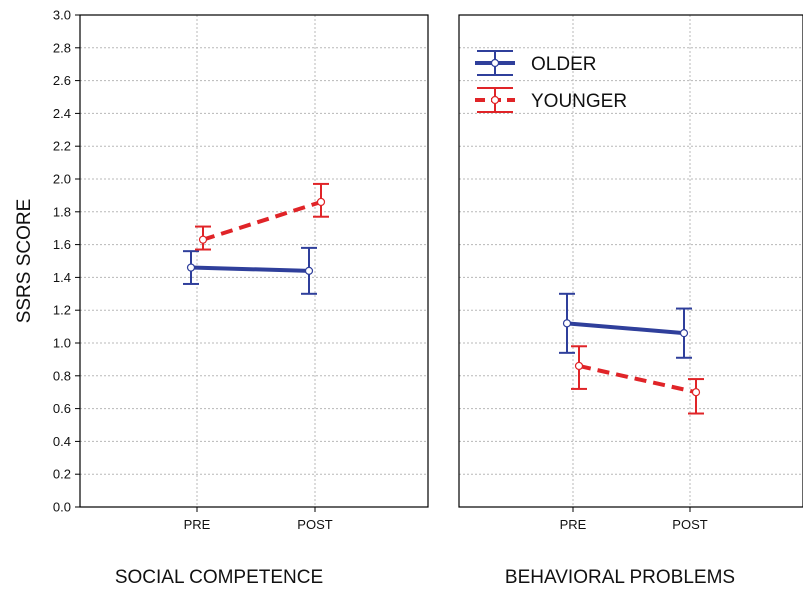 The image size is (803, 590). I want to click on panel-title: SOCIAL COMPETENCE, so click(219, 577).